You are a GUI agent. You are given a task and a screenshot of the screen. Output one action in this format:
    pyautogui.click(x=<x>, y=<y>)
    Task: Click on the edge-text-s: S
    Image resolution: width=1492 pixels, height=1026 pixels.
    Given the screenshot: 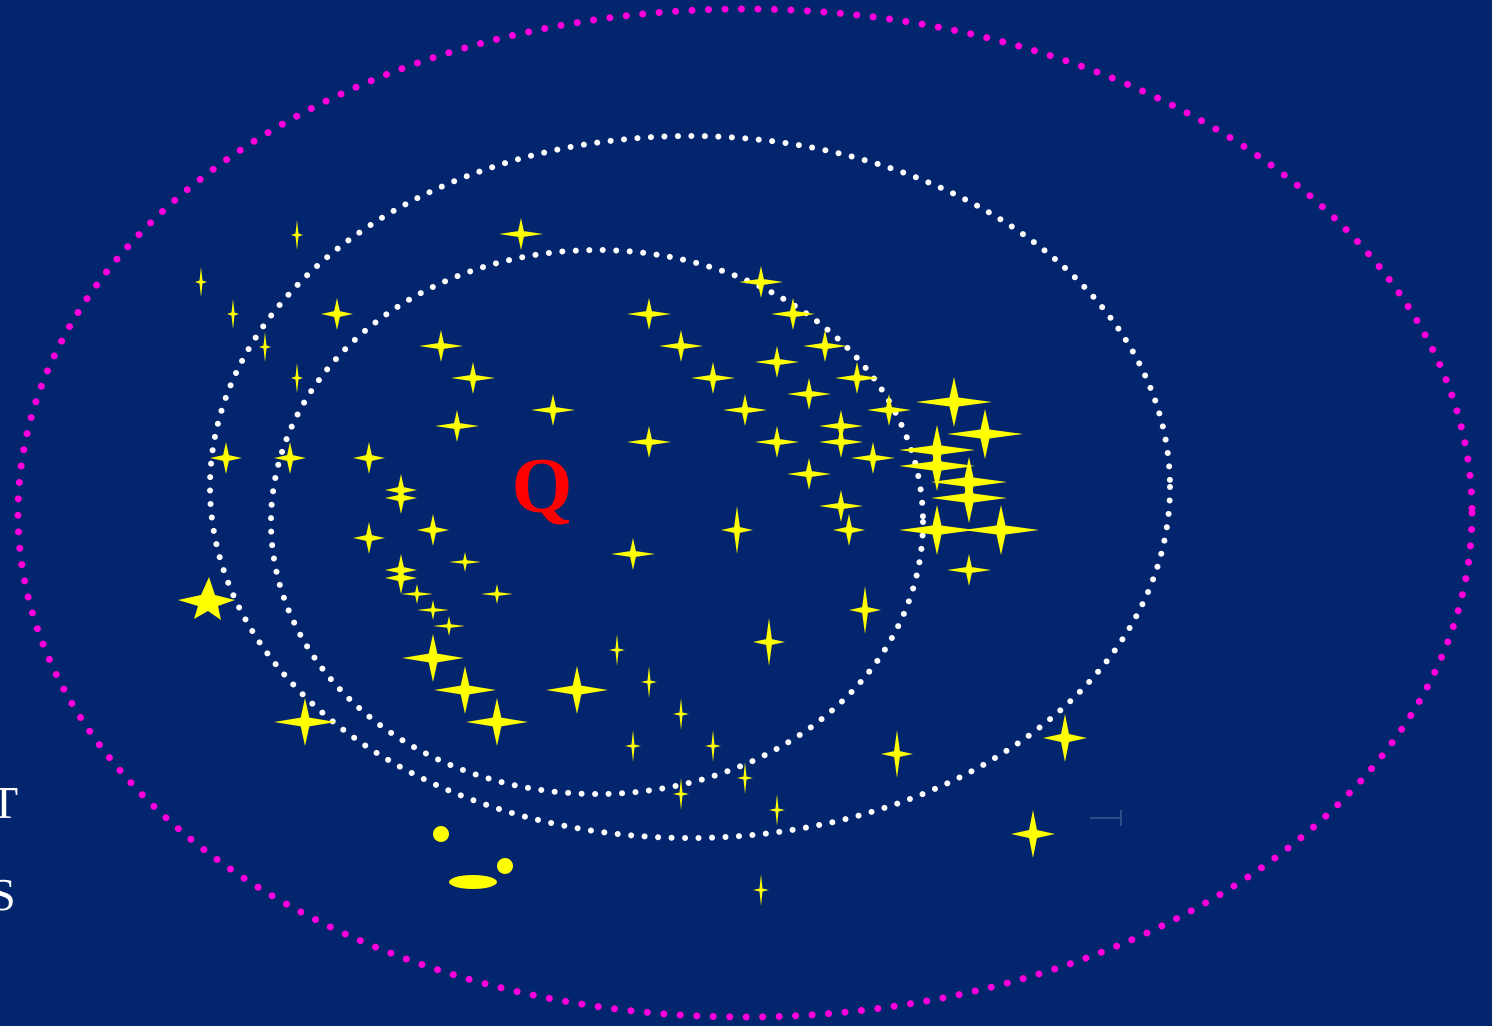 What is the action you would take?
    pyautogui.click(x=8, y=894)
    